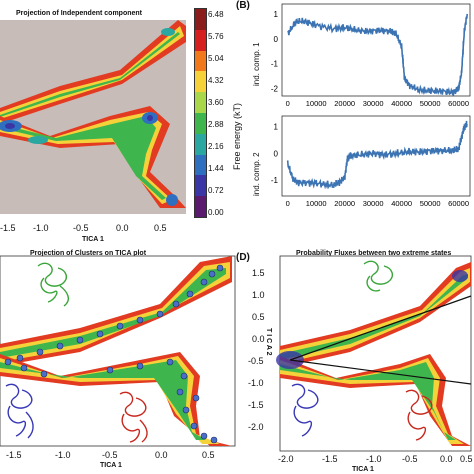 The height and width of the screenshot is (474, 474). Describe the element at coordinates (258, 273) in the screenshot. I see `panel-d-ytick: 1.5` at that location.